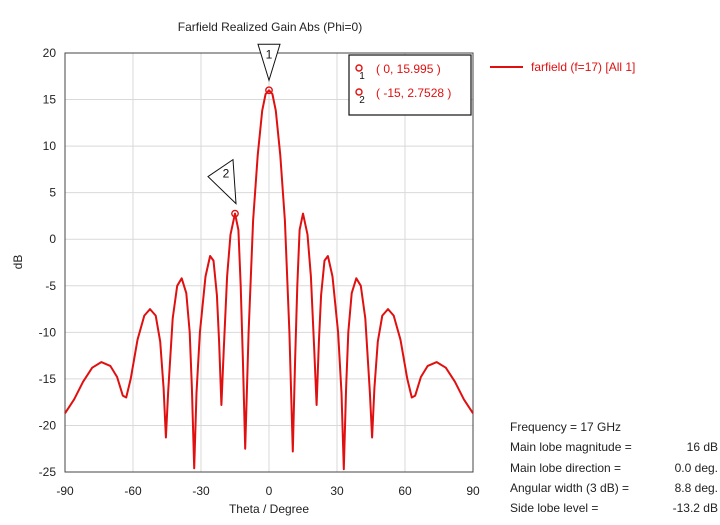 The width and height of the screenshot is (720, 525). What do you see at coordinates (413, 93) in the screenshot?
I see `marker-box-2-label: ( -15, 2.7528 )` at bounding box center [413, 93].